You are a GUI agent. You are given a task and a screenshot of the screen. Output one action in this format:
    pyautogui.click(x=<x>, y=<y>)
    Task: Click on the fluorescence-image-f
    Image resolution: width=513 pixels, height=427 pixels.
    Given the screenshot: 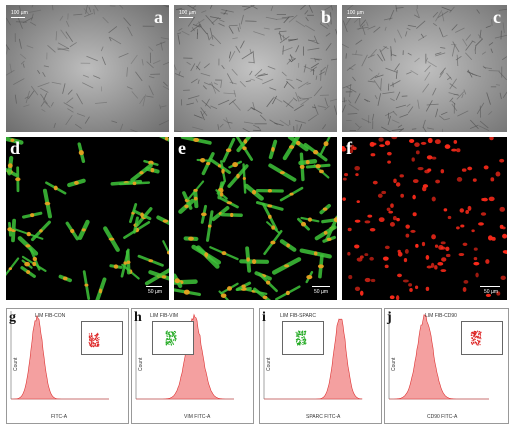 What is the action you would take?
    pyautogui.click(x=424, y=218)
    